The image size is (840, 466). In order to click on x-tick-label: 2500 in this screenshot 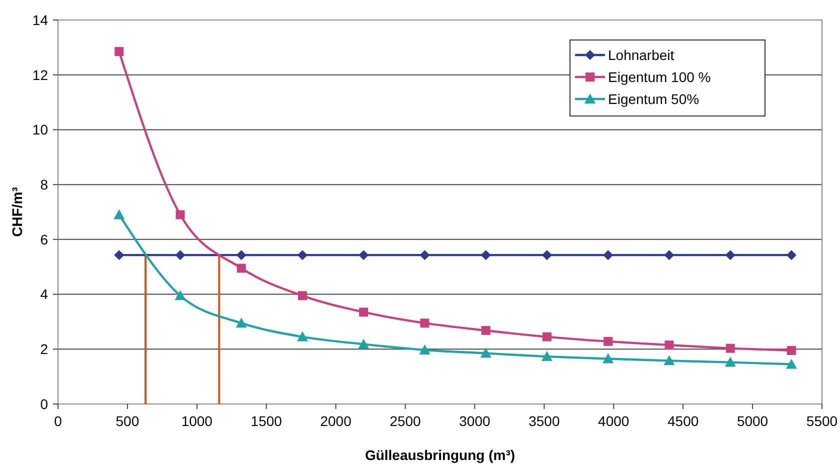, I will do `click(406, 421)`.